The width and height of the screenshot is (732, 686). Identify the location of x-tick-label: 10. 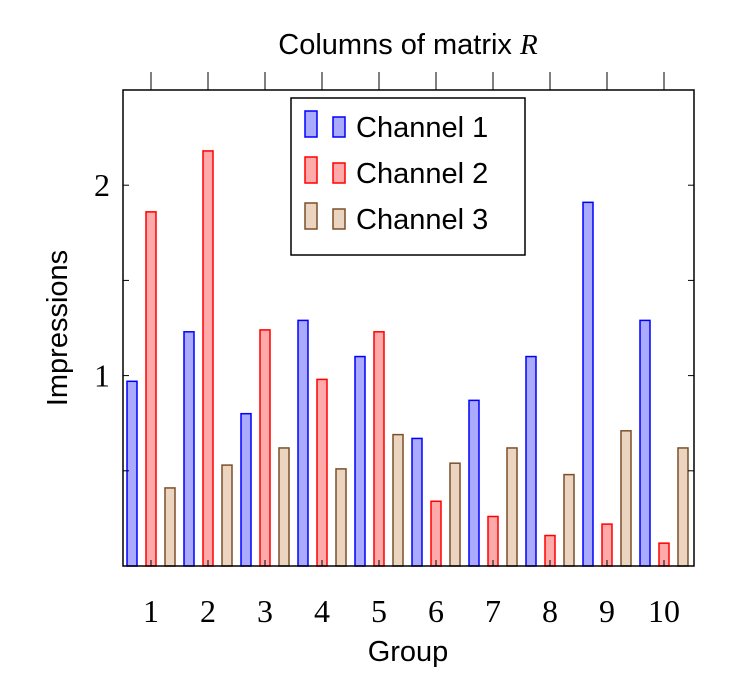
(664, 611).